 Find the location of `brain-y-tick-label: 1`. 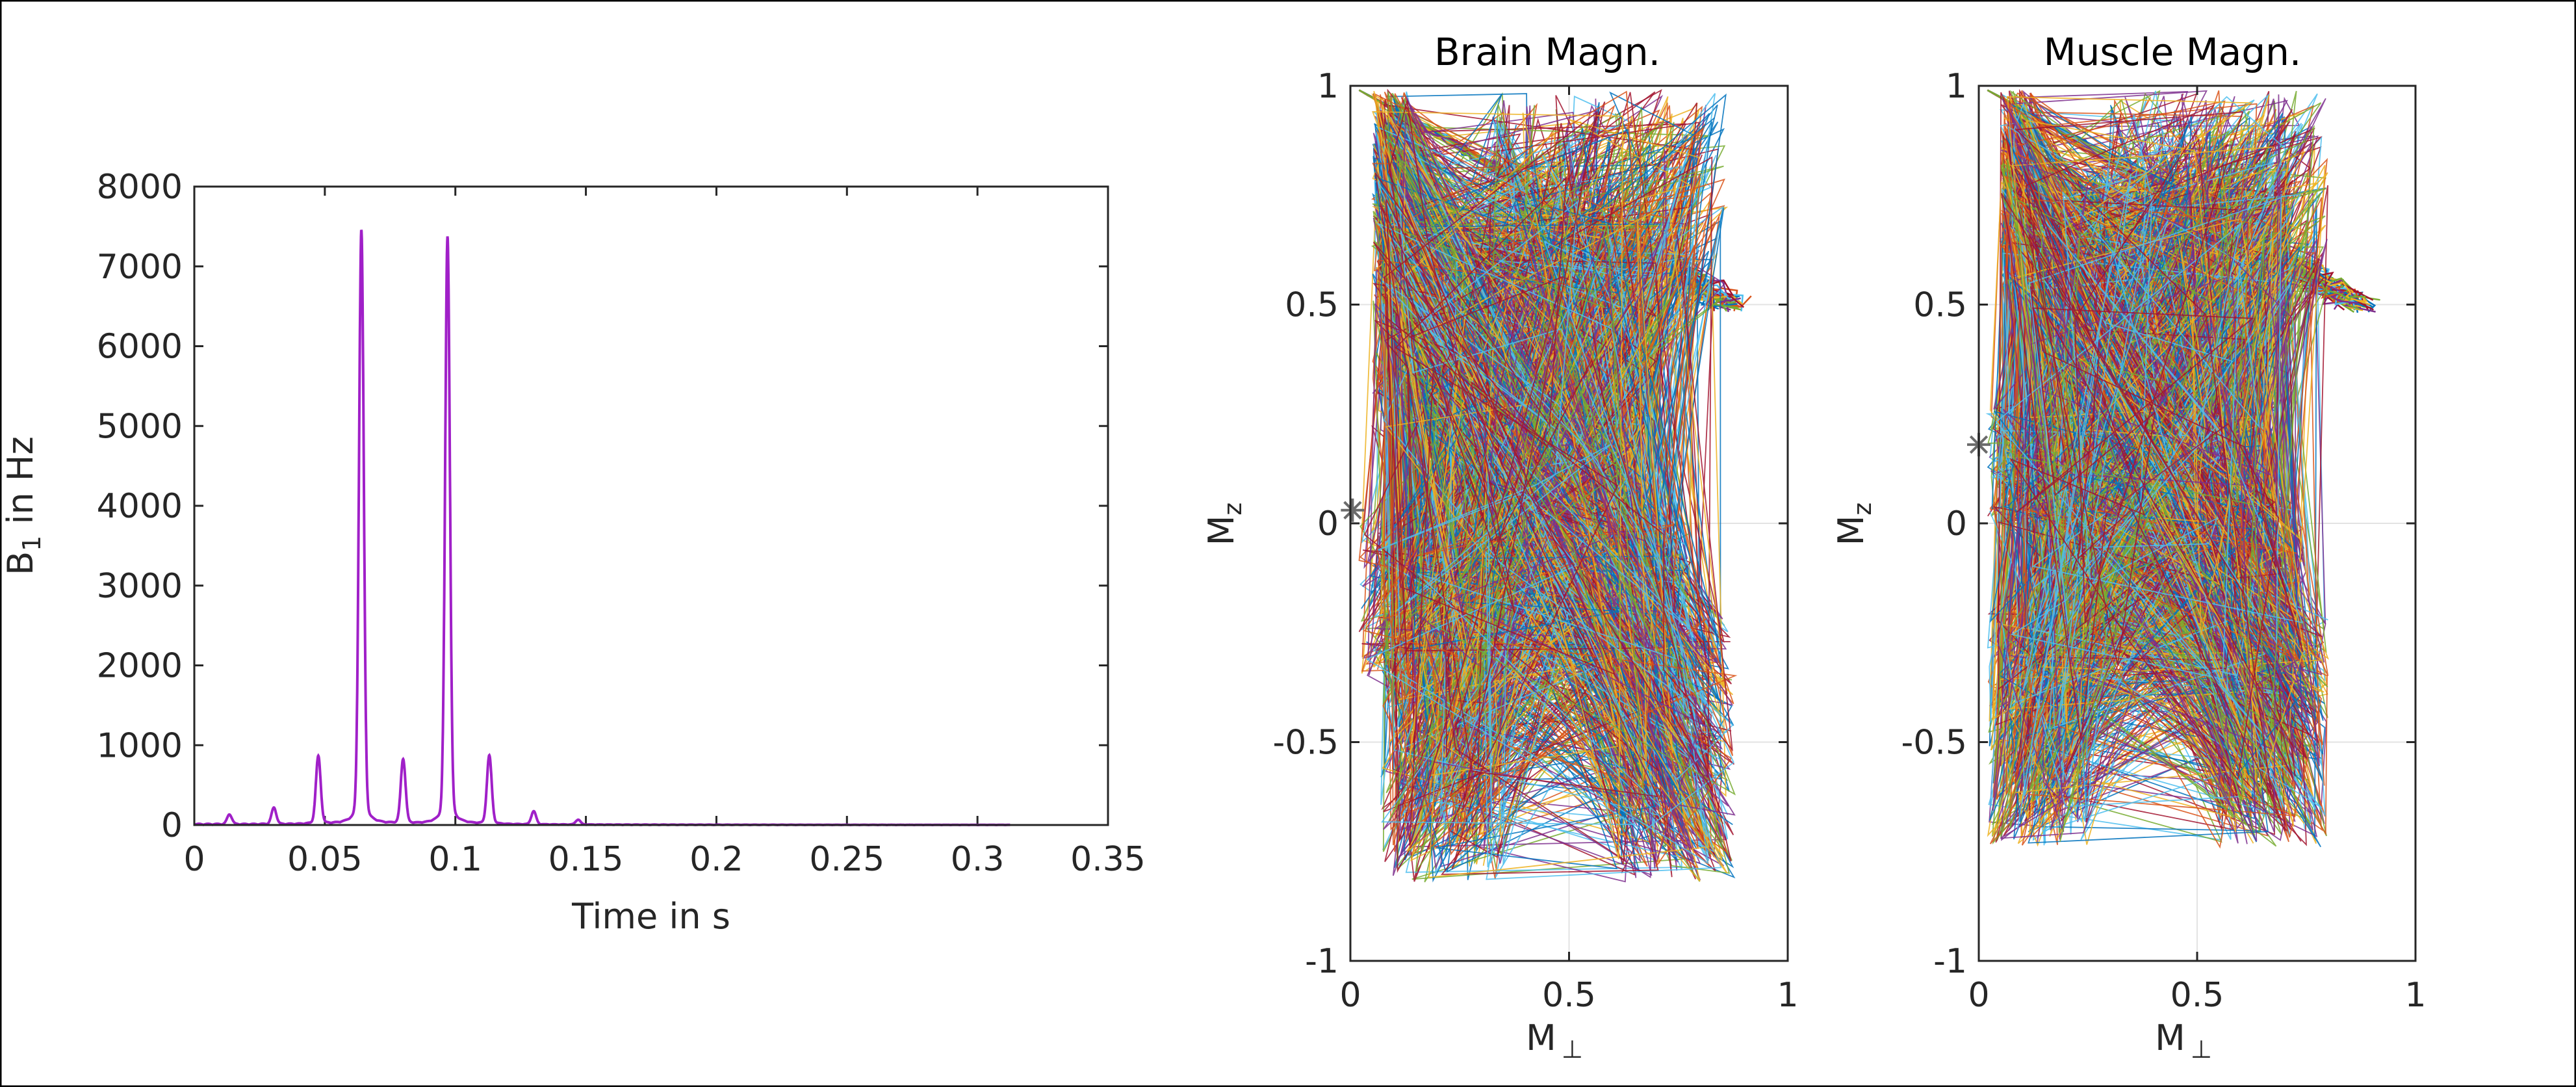

brain-y-tick-label: 1 is located at coordinates (1328, 87).